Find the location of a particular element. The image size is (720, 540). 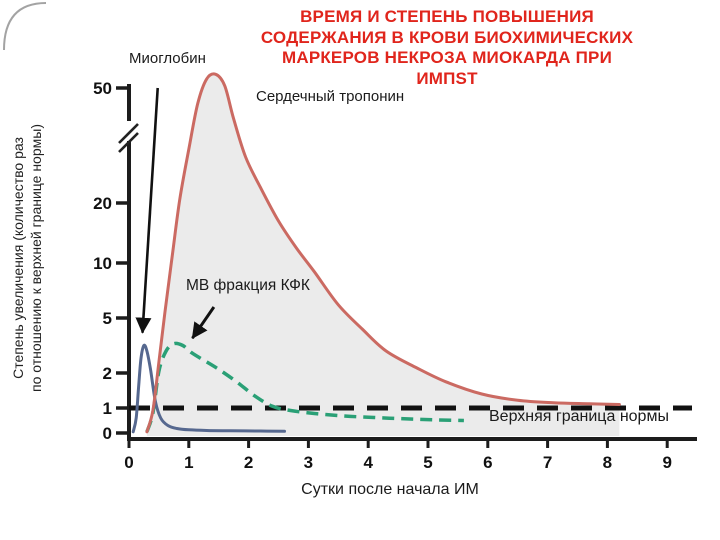

x-tick-label: 5 is located at coordinates (427, 462).